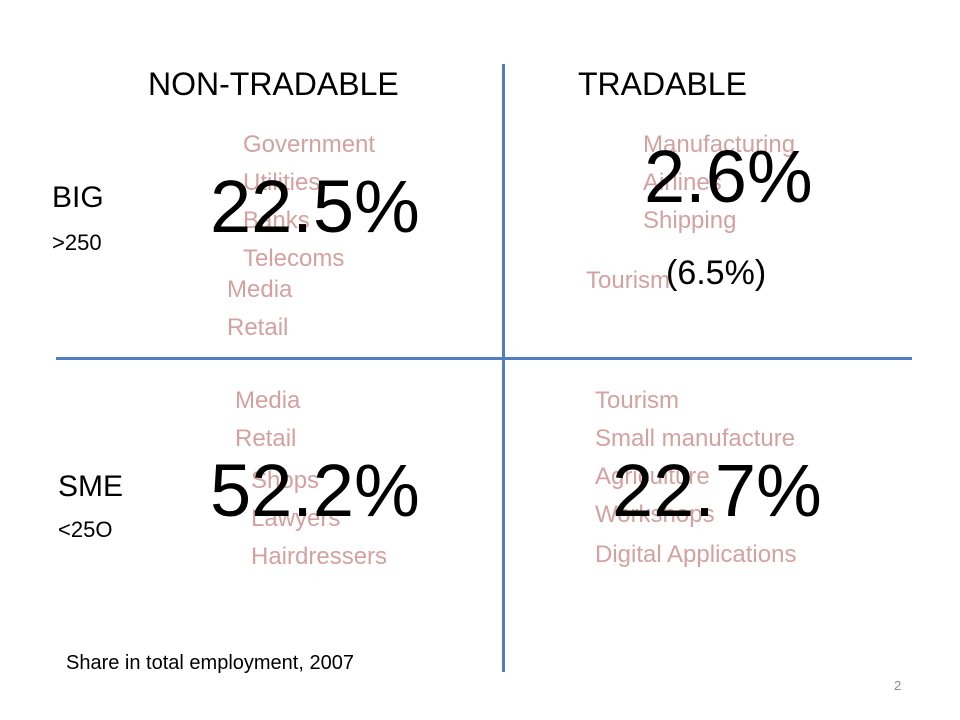  I want to click on sector-label: Digital Applications, so click(696, 554).